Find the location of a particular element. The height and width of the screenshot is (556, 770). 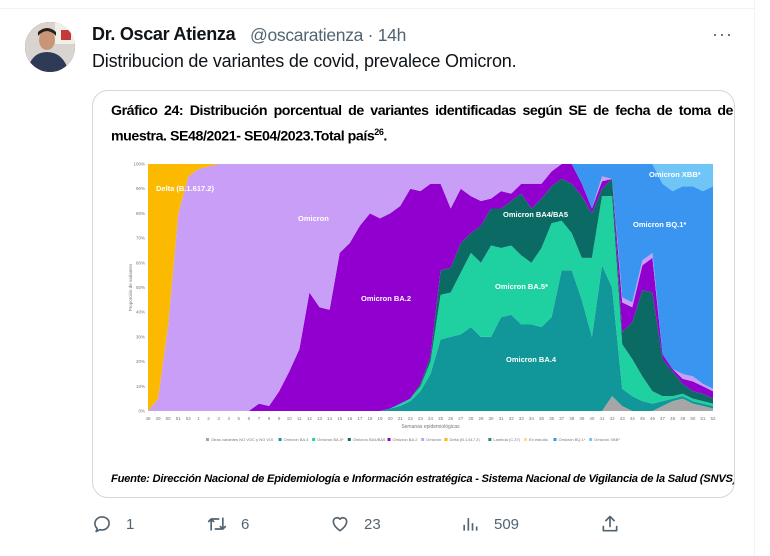

legend-label: Omicron is located at coordinates (433, 439).